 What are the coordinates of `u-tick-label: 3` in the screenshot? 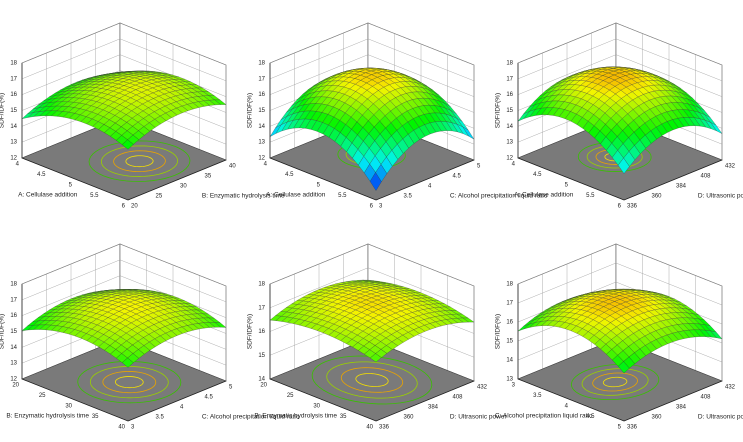 It's located at (514, 386).